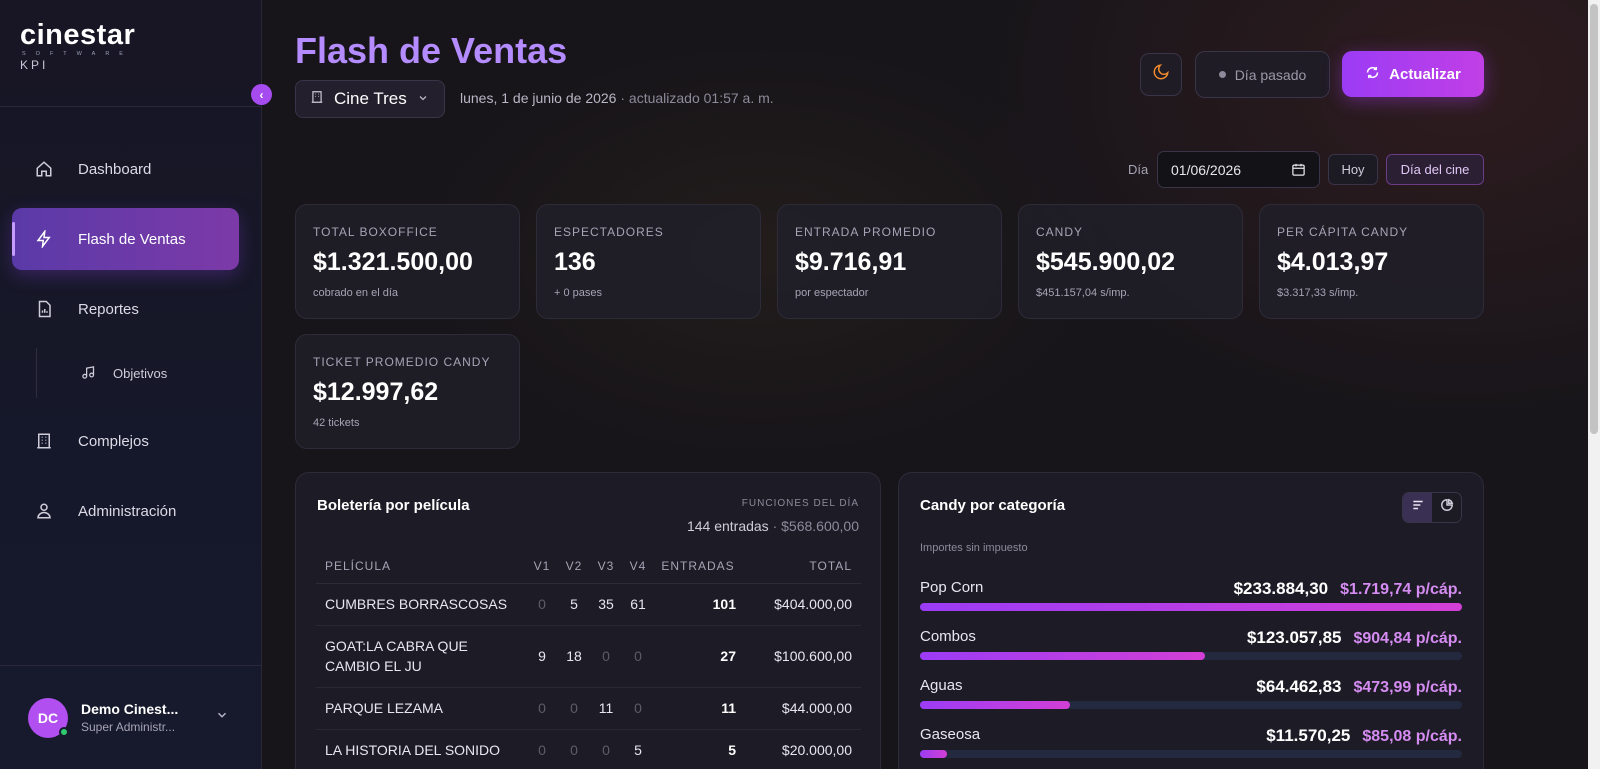 The height and width of the screenshot is (769, 1600). I want to click on v4-cell: 0, so click(638, 708).